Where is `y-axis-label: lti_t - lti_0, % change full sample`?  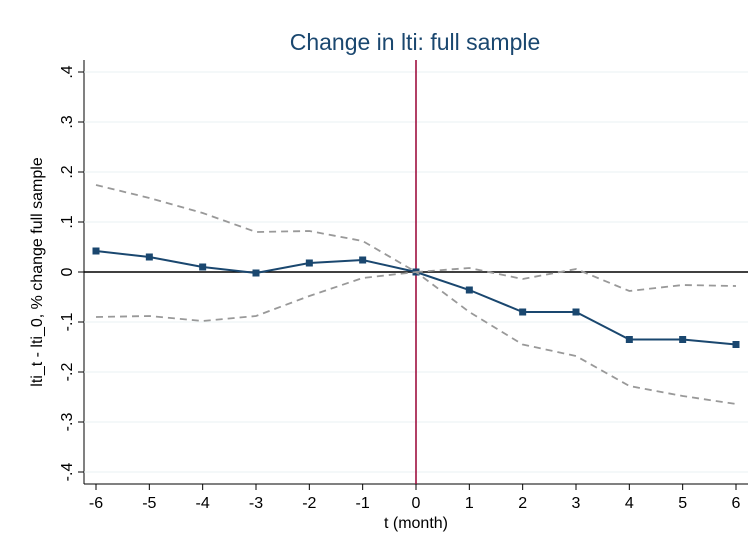
y-axis-label: lti_t - lti_0, % change full sample is located at coordinates (37, 272).